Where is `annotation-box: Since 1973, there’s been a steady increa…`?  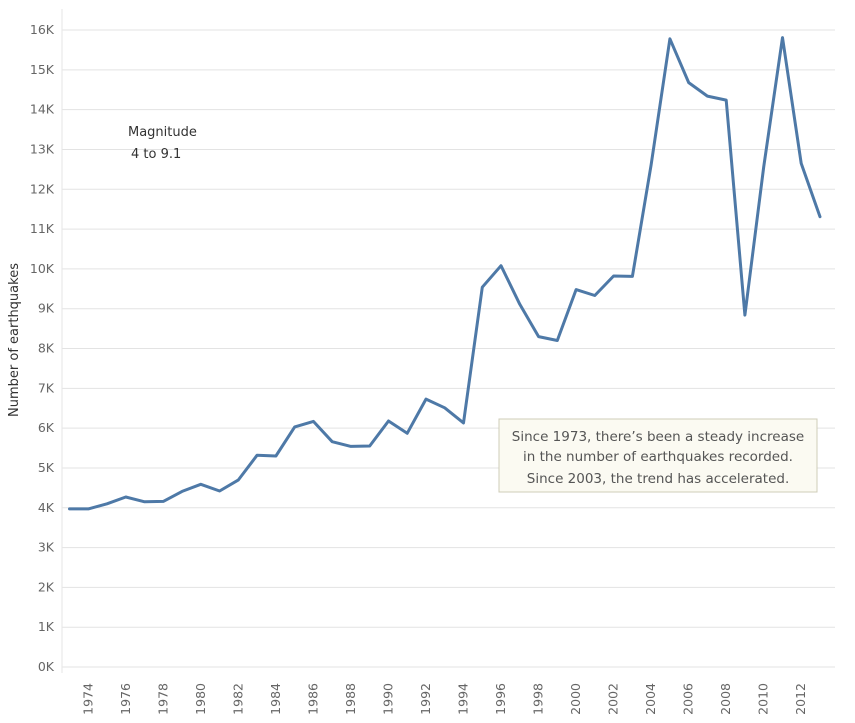 annotation-box: Since 1973, there’s been a steady increa… is located at coordinates (658, 455).